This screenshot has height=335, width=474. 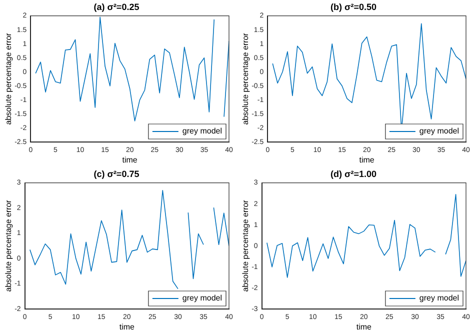 What do you see at coordinates (353, 173) in the screenshot?
I see `chart-title: (d) σ²=1.00` at bounding box center [353, 173].